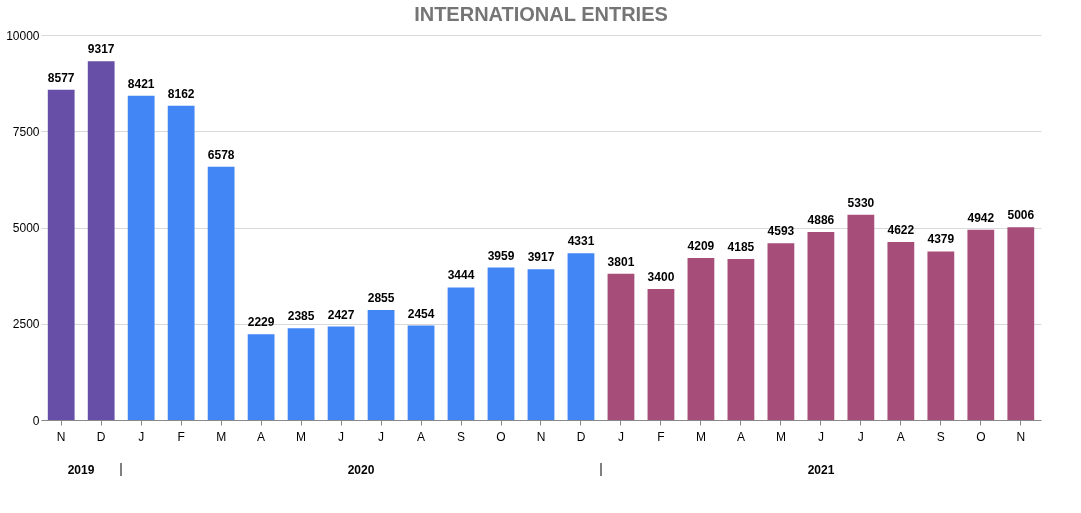 Image resolution: width=1081 pixels, height=513 pixels. Describe the element at coordinates (701, 245) in the screenshot. I see `data-label: 4209` at that location.